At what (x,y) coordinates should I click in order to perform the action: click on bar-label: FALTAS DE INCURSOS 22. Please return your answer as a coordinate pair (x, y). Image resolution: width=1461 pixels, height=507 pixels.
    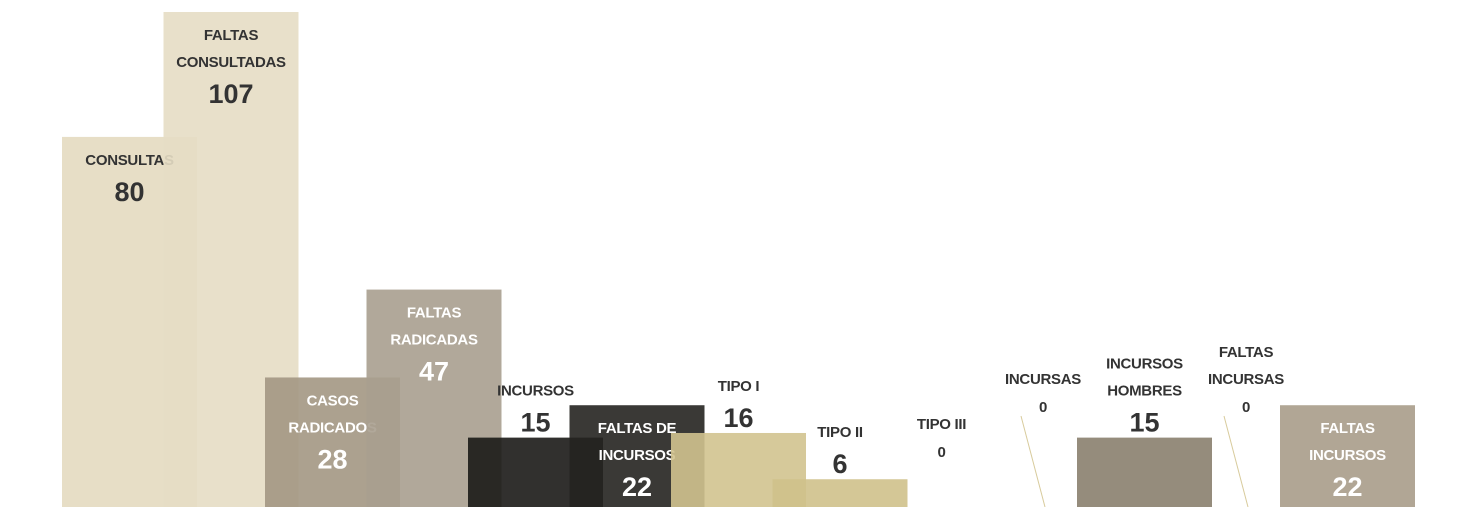
    Looking at the image, I should click on (637, 461).